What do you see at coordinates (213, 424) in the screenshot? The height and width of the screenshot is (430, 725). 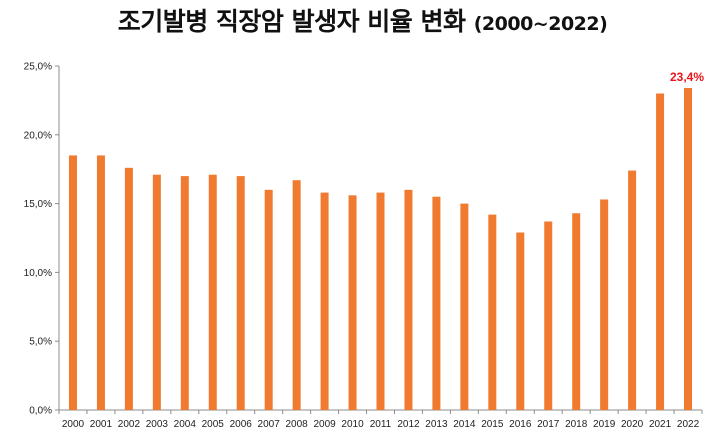 I see `x-tick-label: 2005` at bounding box center [213, 424].